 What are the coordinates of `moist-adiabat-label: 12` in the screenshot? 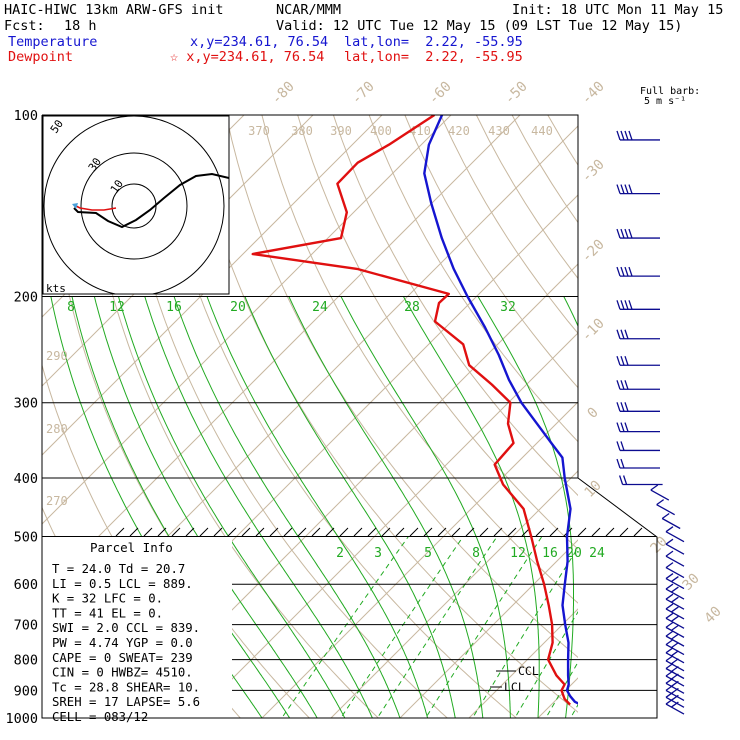 It's located at (117, 307).